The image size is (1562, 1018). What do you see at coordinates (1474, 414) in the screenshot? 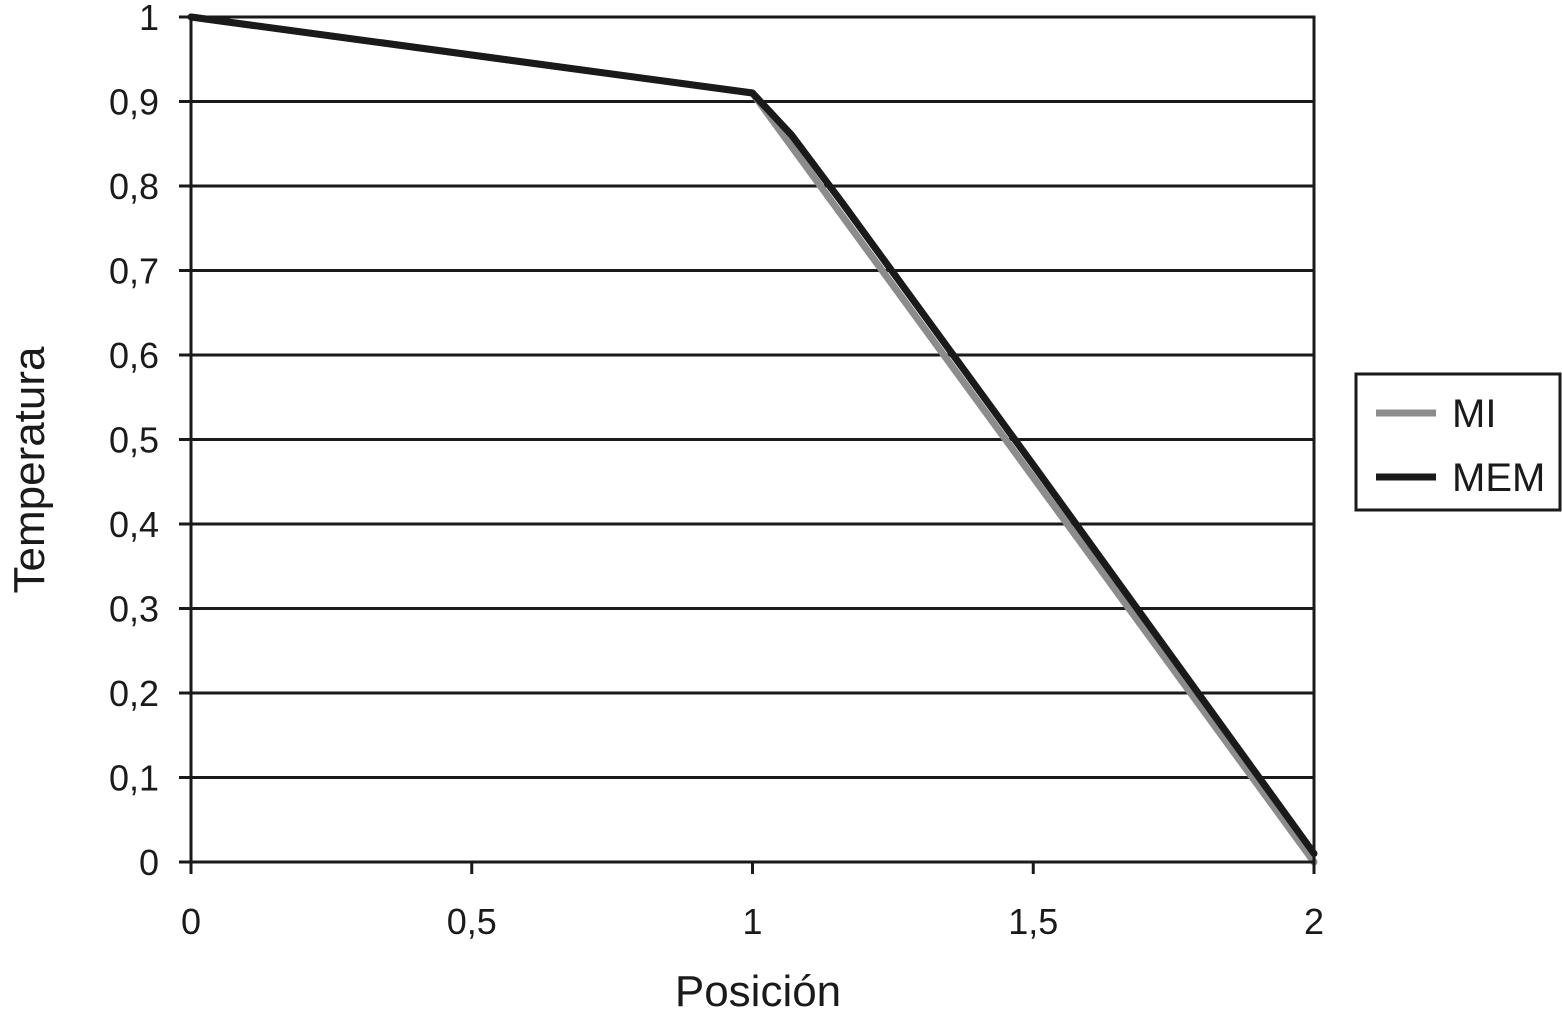
I see `legend-label-mi: MI` at bounding box center [1474, 414].